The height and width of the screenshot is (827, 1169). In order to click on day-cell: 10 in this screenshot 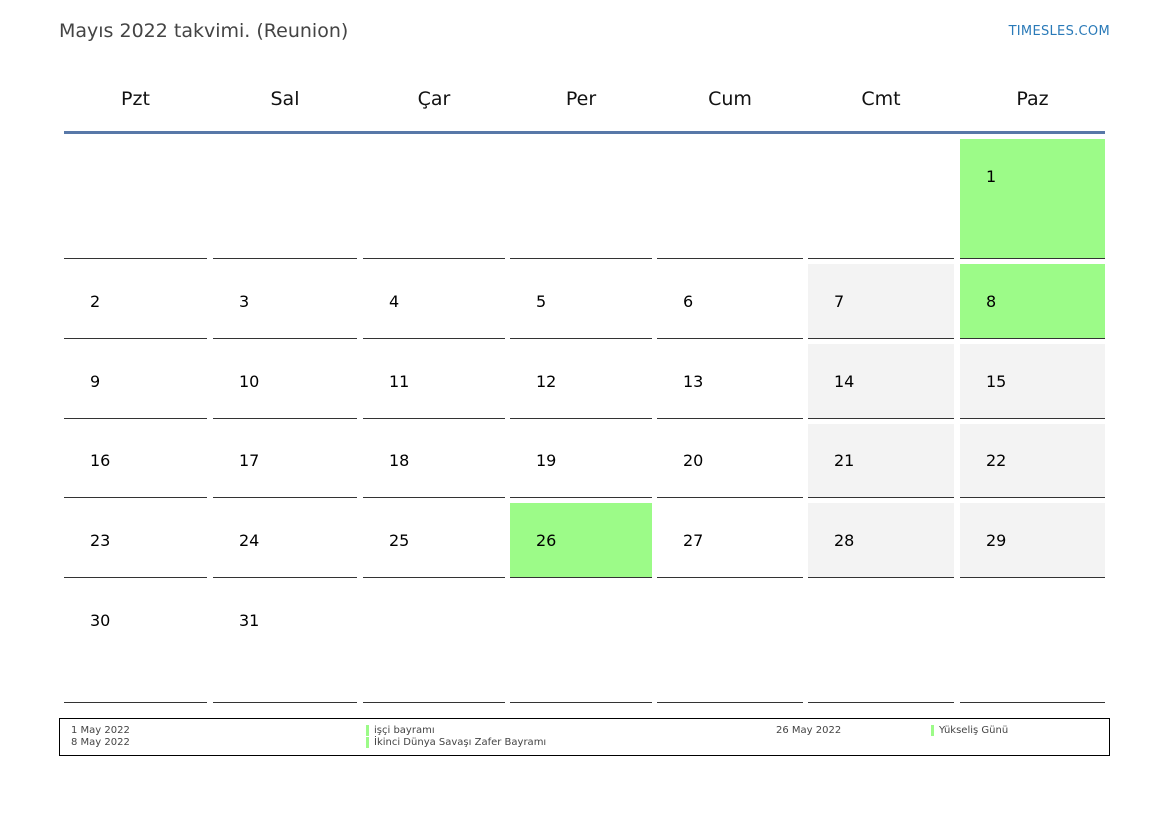, I will do `click(285, 381)`.